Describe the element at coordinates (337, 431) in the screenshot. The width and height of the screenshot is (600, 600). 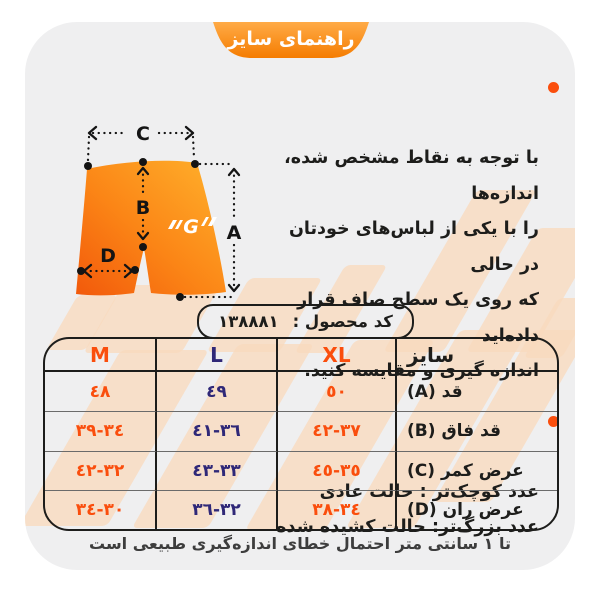
I see `table-cell: ٣٧-٤٢` at that location.